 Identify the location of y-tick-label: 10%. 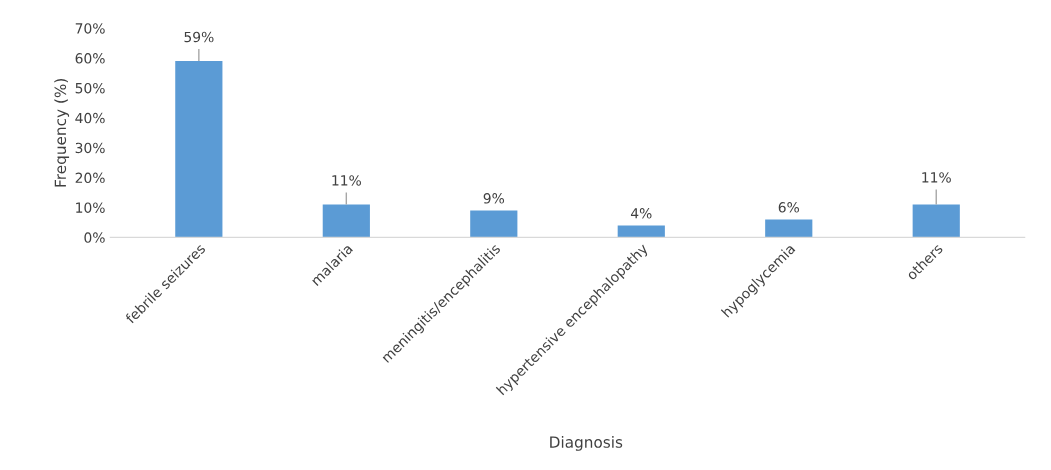
(90, 207).